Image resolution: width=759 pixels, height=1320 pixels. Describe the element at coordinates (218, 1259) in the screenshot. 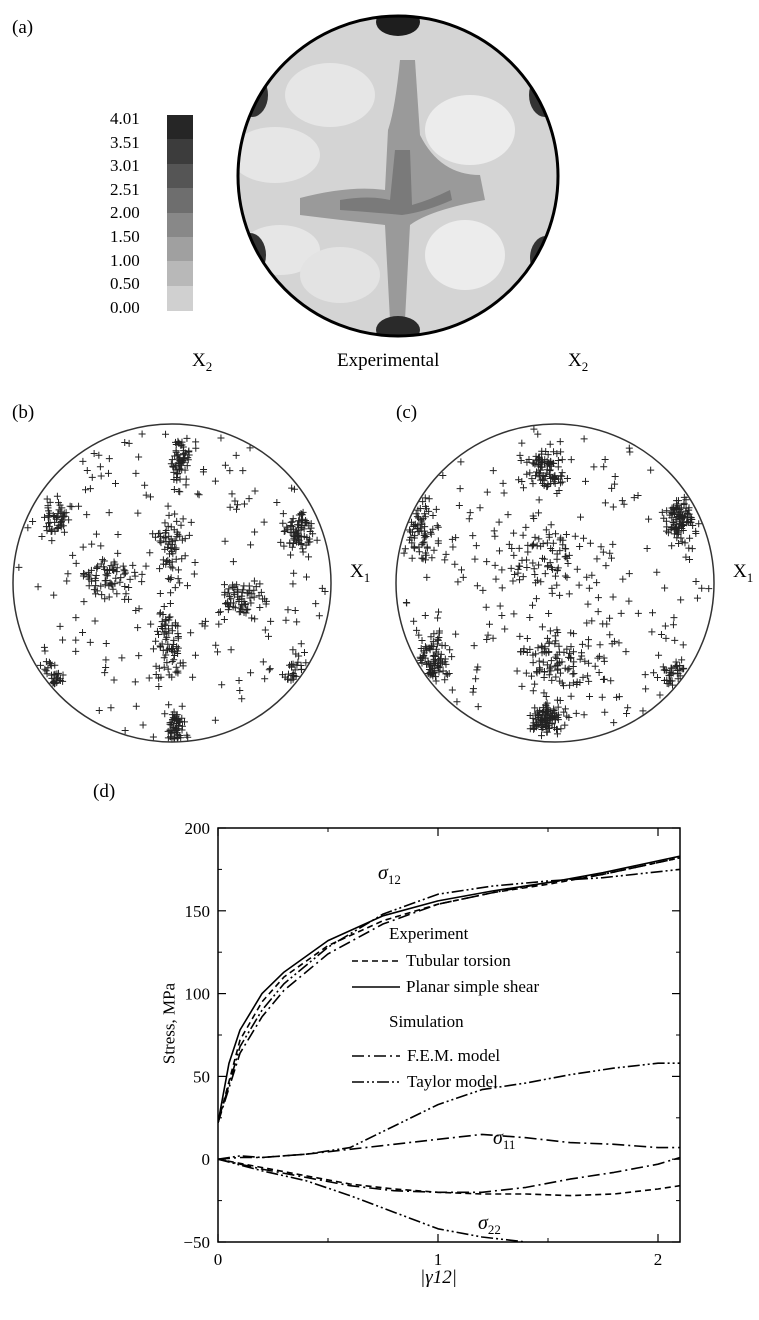

I see `x-tick-label: 0` at that location.